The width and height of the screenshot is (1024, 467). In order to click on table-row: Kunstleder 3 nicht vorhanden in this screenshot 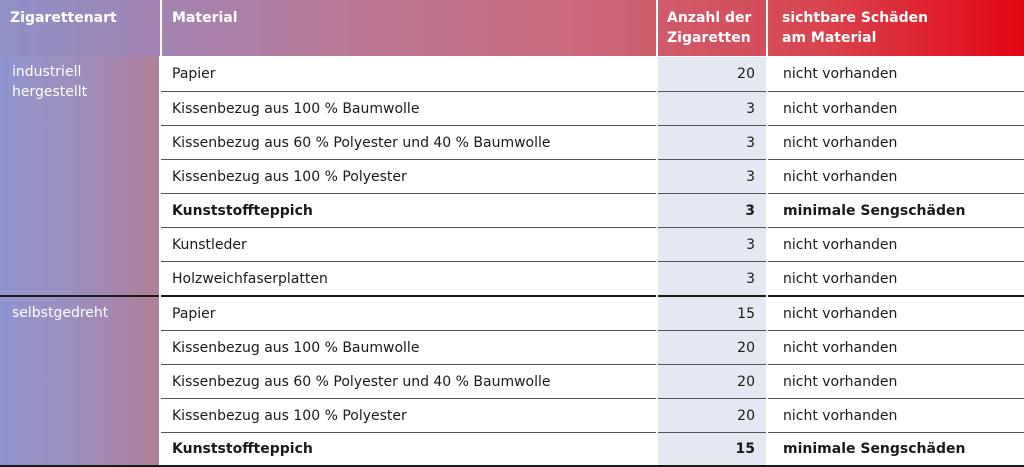, I will do `click(592, 245)`.